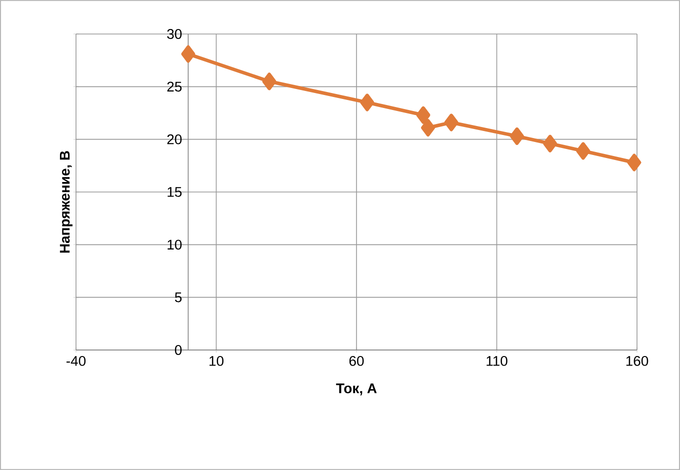 This screenshot has width=680, height=470. Describe the element at coordinates (76, 361) in the screenshot. I see `x-tick-label: -40` at that location.